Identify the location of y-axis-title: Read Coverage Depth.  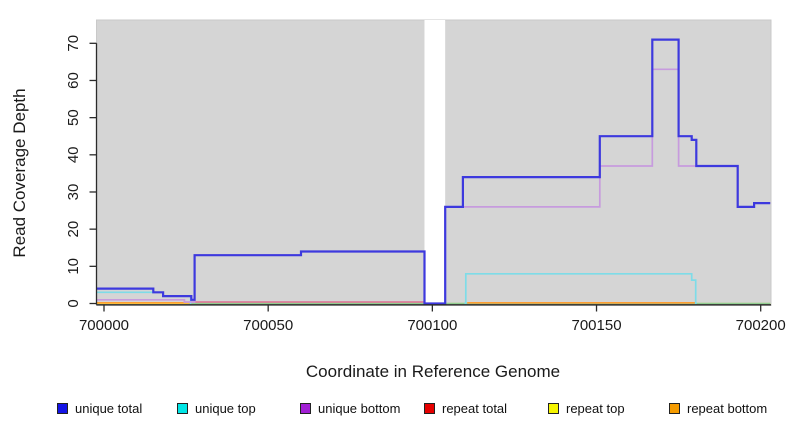
(19, 172).